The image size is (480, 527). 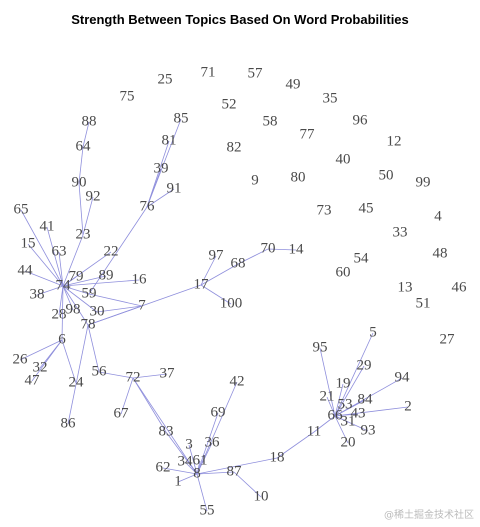 What do you see at coordinates (231, 303) in the screenshot?
I see `node-label: 100` at bounding box center [231, 303].